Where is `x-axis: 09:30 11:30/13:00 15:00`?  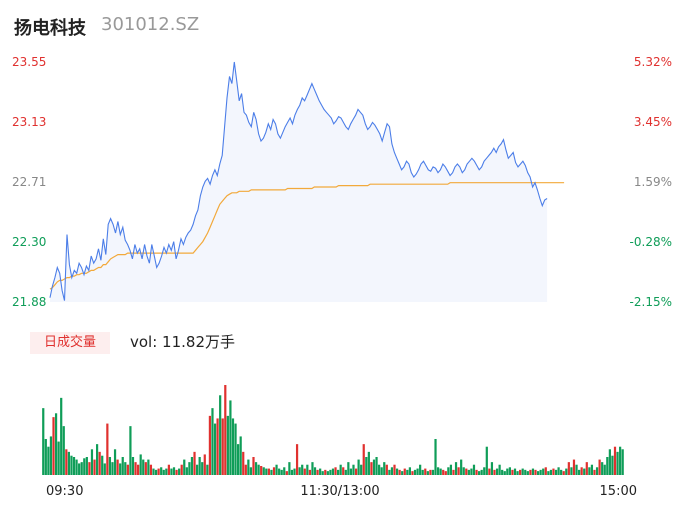
x-axis: 09:30 11:30/13:00 15:00 is located at coordinates (341, 491).